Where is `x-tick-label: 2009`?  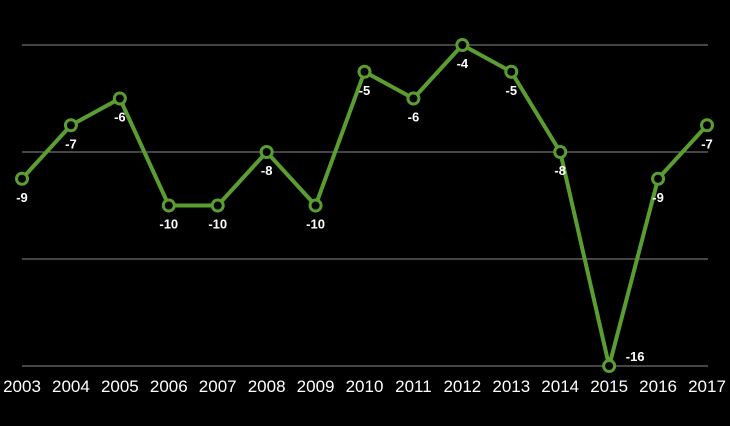 x-tick-label: 2009 is located at coordinates (316, 386).